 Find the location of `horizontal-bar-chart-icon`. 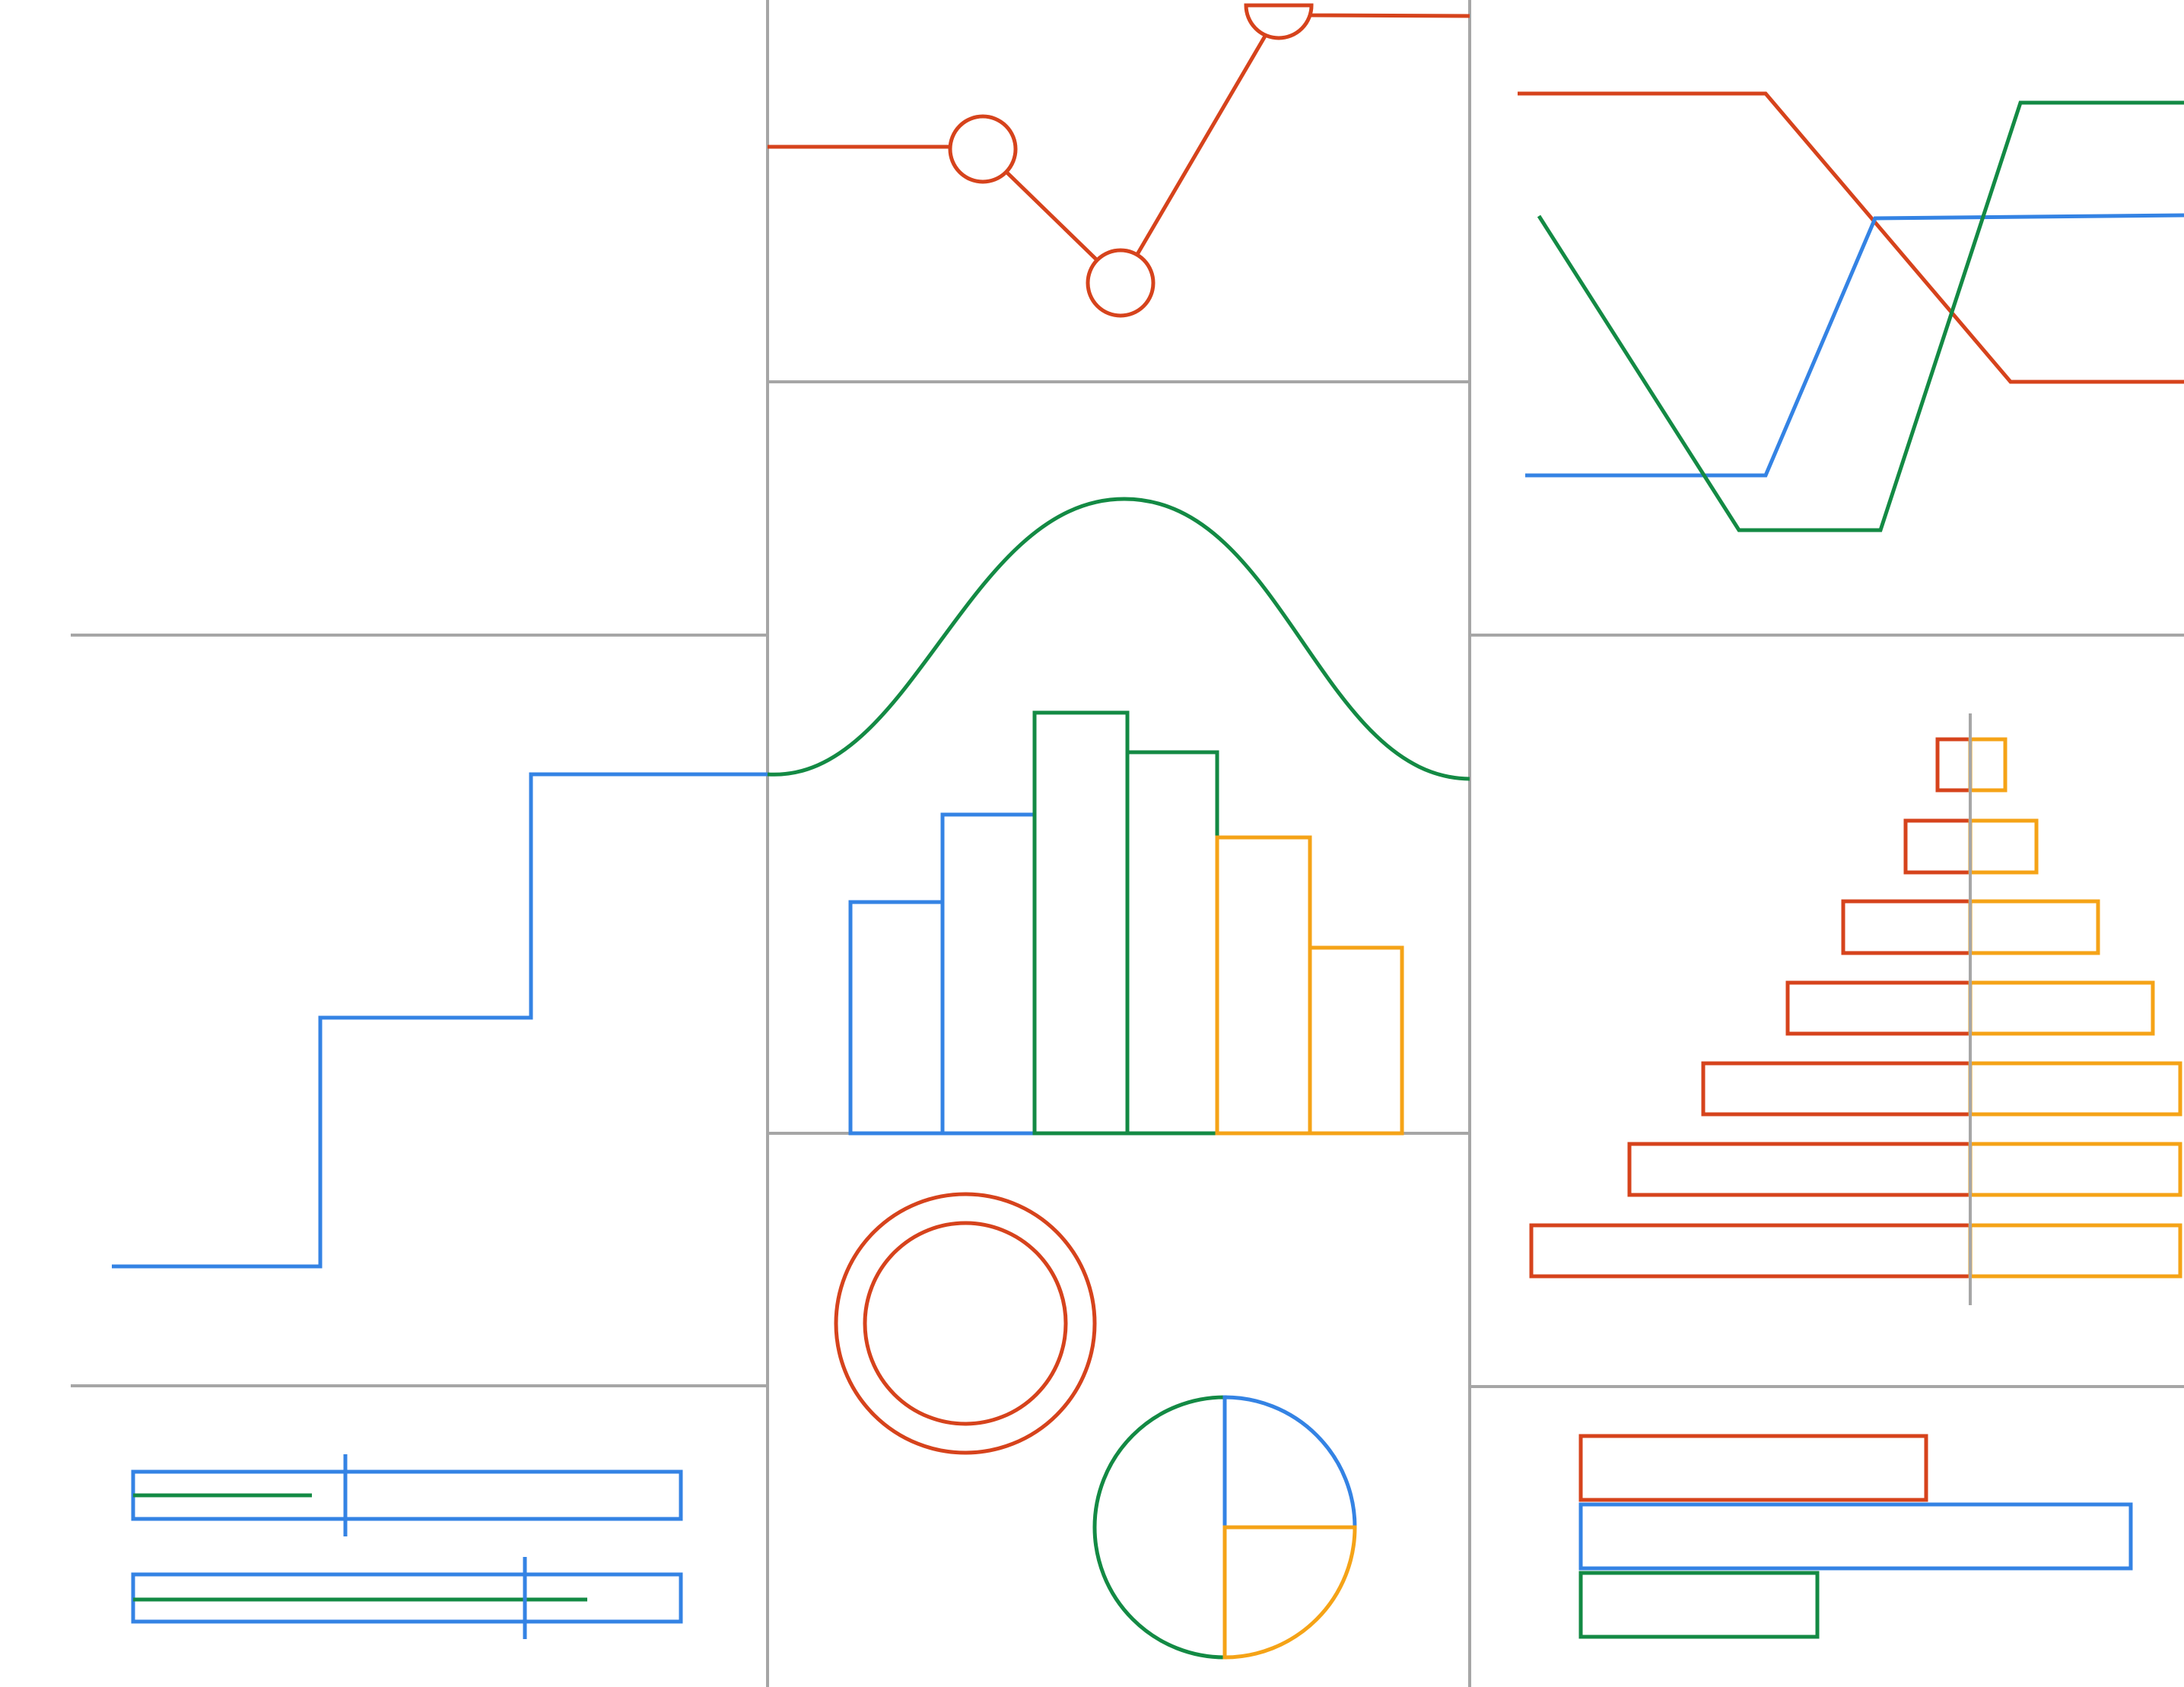

horizontal-bar-chart-icon is located at coordinates (1855, 1536).